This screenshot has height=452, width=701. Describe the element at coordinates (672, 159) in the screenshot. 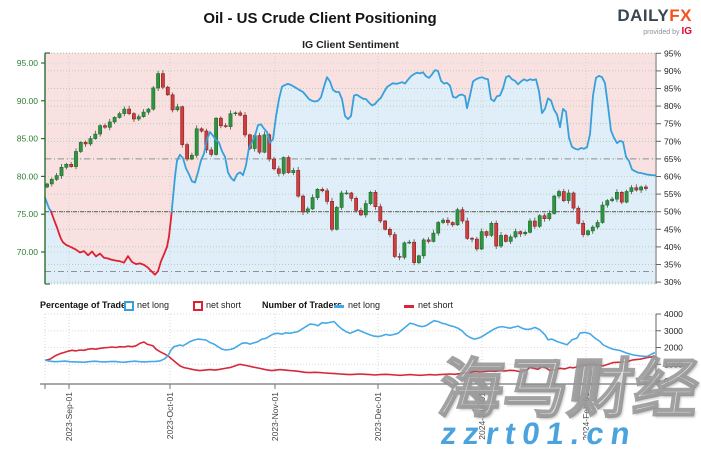

I see `pct-tick-label: 65%` at that location.